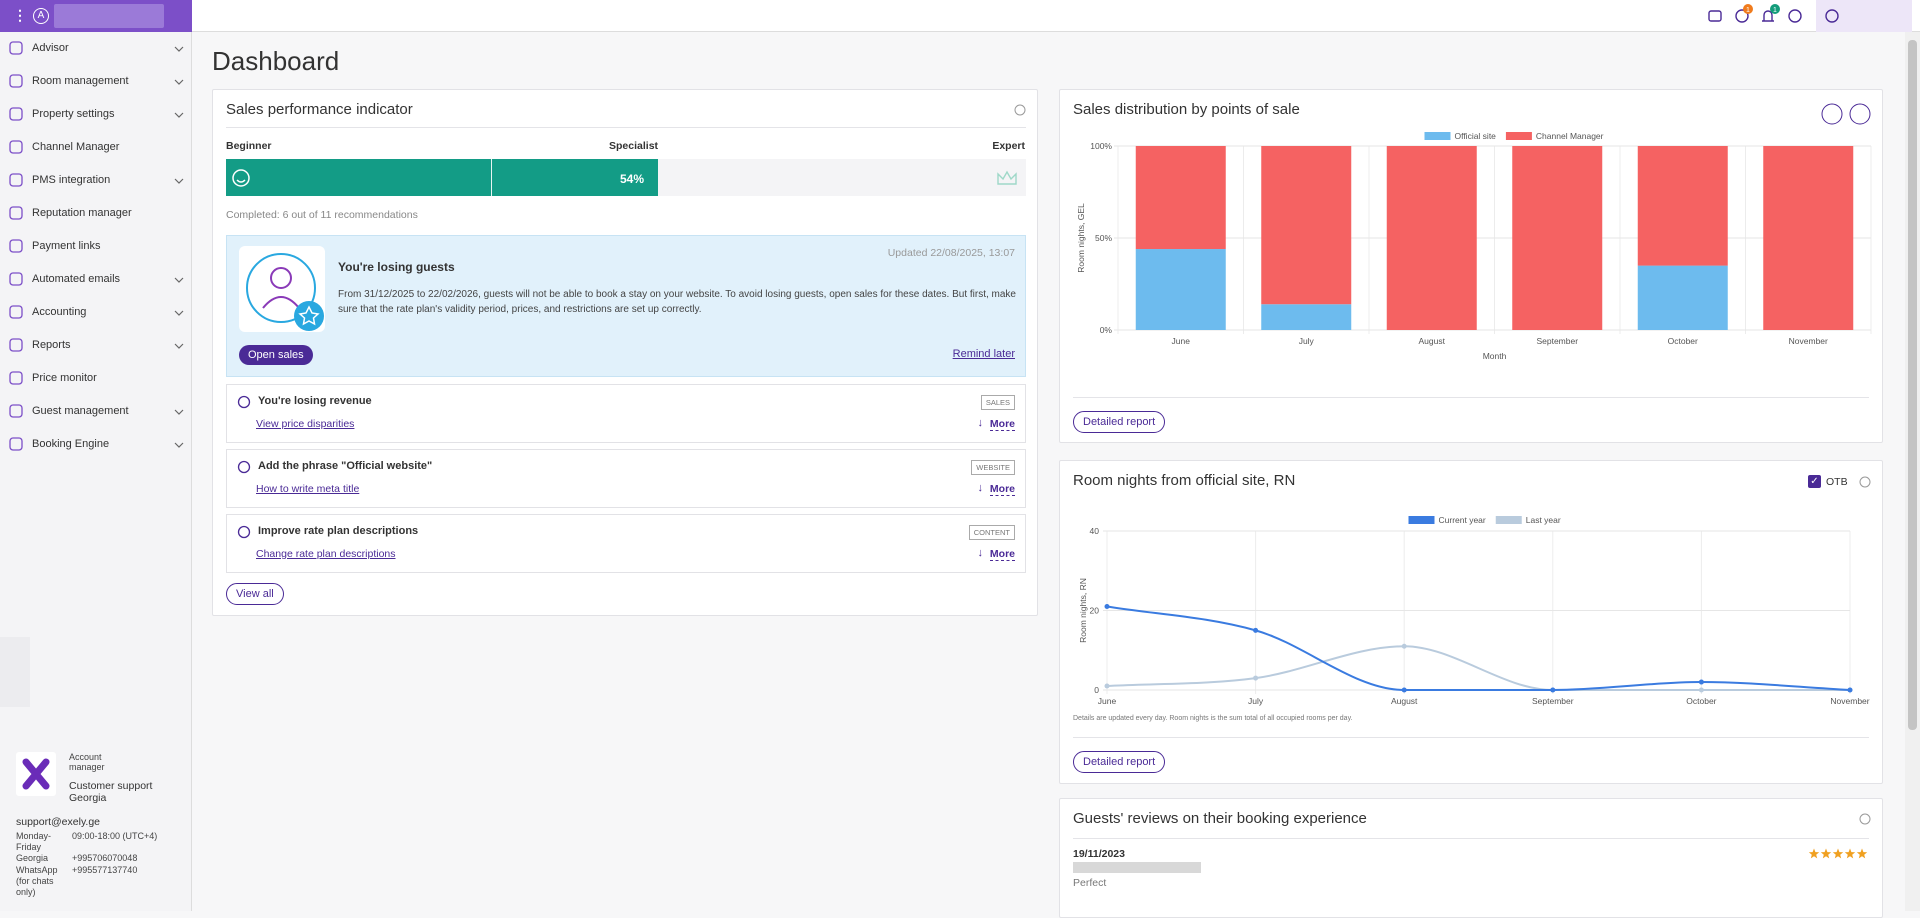  Describe the element at coordinates (20, 15) in the screenshot. I see `menu-icon: ⋮` at that location.